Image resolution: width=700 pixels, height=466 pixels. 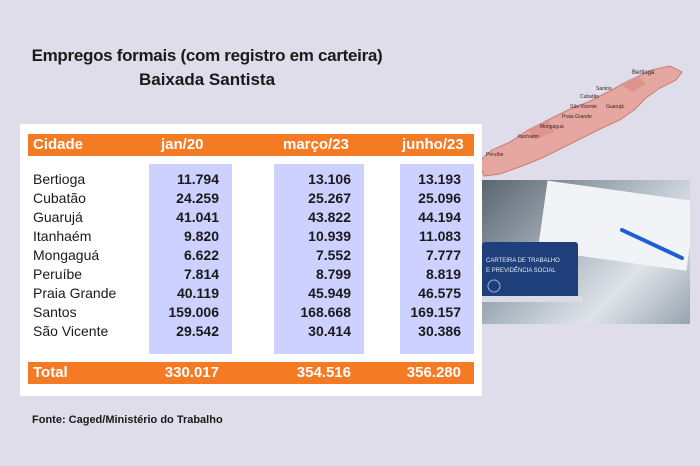 What do you see at coordinates (316, 144) in the screenshot?
I see `header-mar23: março/23` at bounding box center [316, 144].